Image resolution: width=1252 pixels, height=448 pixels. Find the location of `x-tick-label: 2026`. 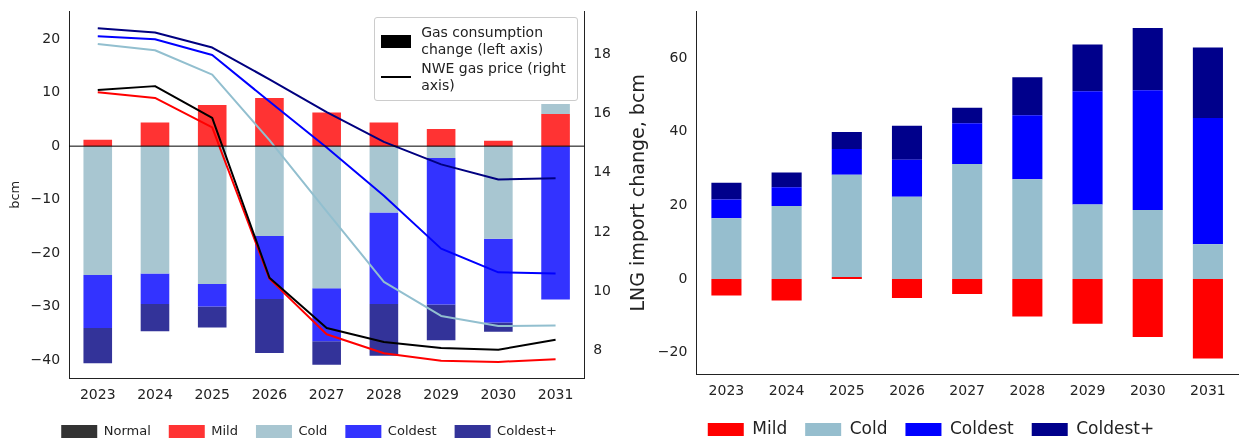

x-tick-label: 2026 is located at coordinates (907, 390).